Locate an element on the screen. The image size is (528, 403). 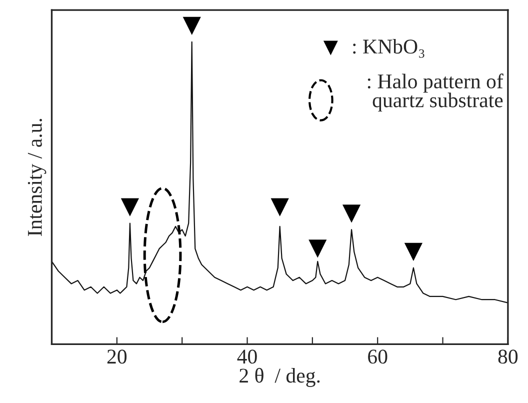
x-axis-title: 2 θ / deg. is located at coordinates (280, 377).